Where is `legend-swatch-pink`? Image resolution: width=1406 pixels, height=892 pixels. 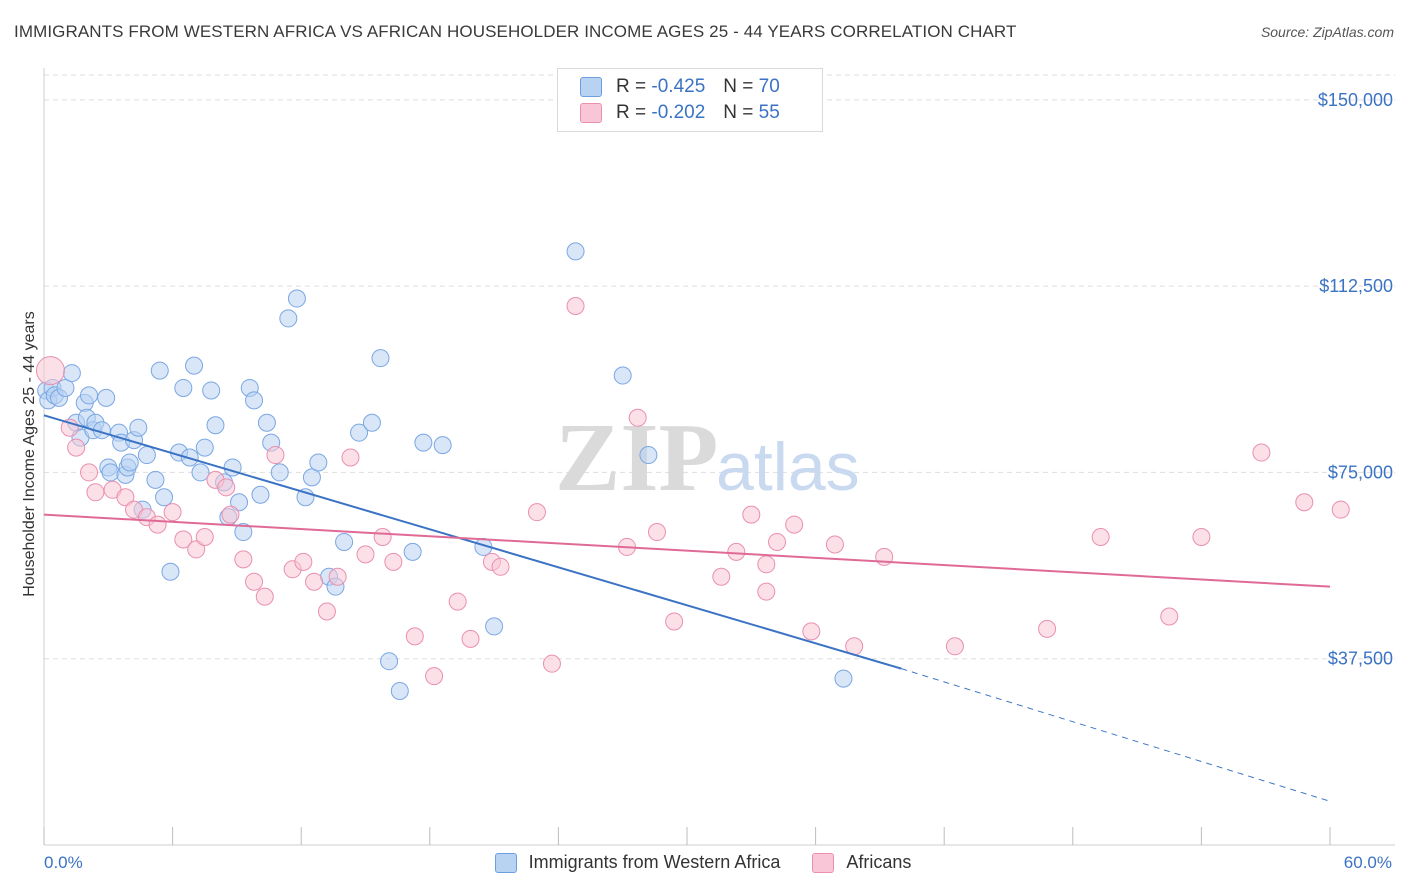
legend-swatch-pink is located at coordinates (823, 862).